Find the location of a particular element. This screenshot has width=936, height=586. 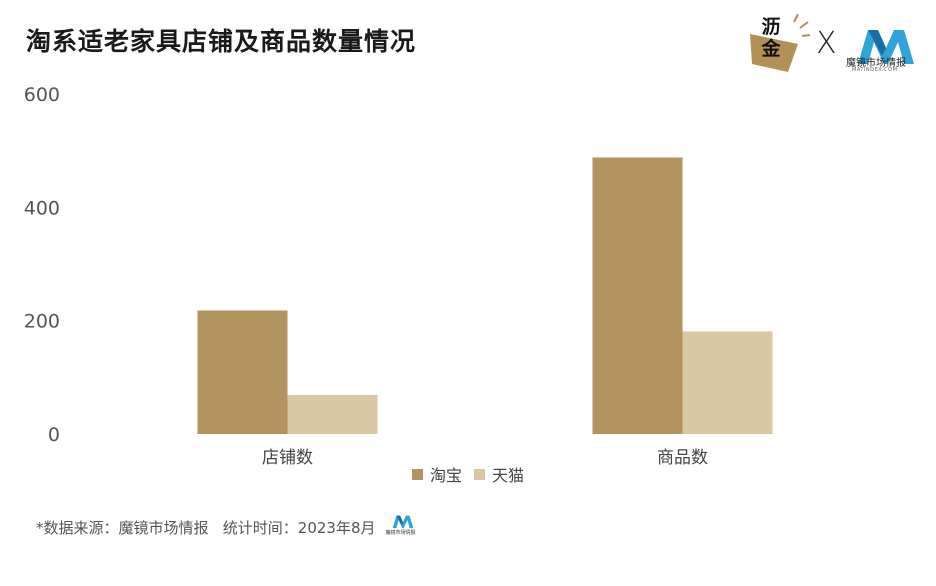

lijin-logo-icon is located at coordinates (780, 43).